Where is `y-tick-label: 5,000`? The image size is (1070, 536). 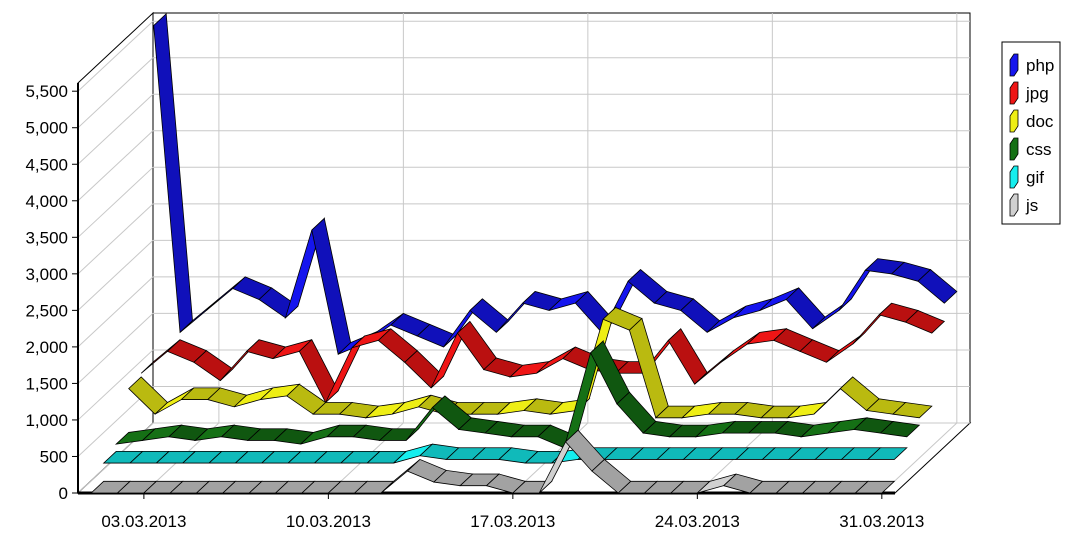 y-tick-label: 5,000 is located at coordinates (46, 128).